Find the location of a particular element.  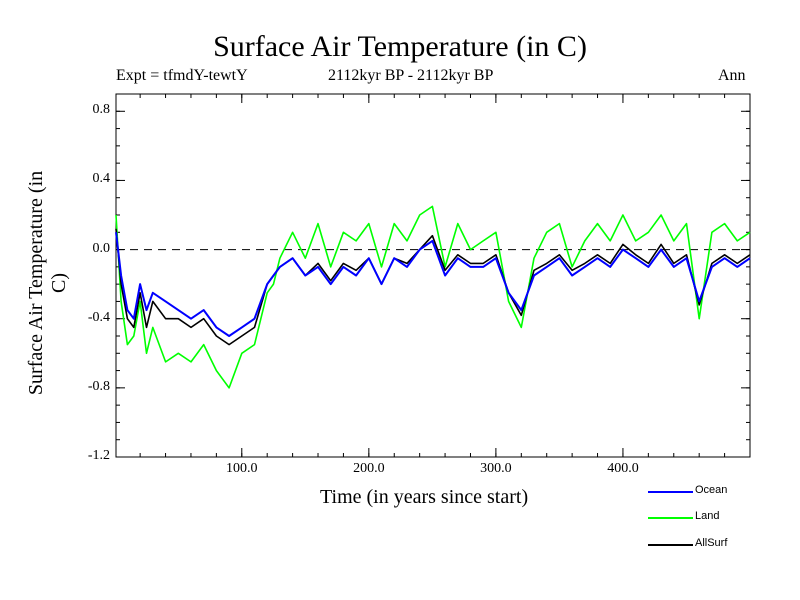

legend-label-ocean: Ocean is located at coordinates (711, 490).